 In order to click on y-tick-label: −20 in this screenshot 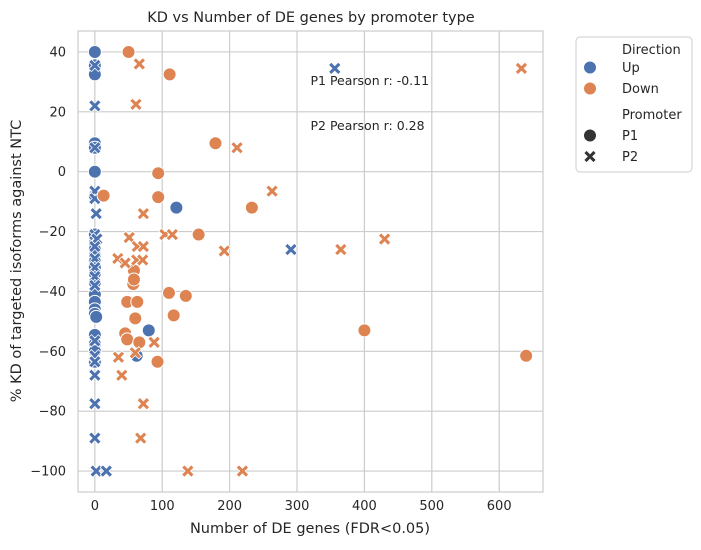, I will do `click(52, 232)`.